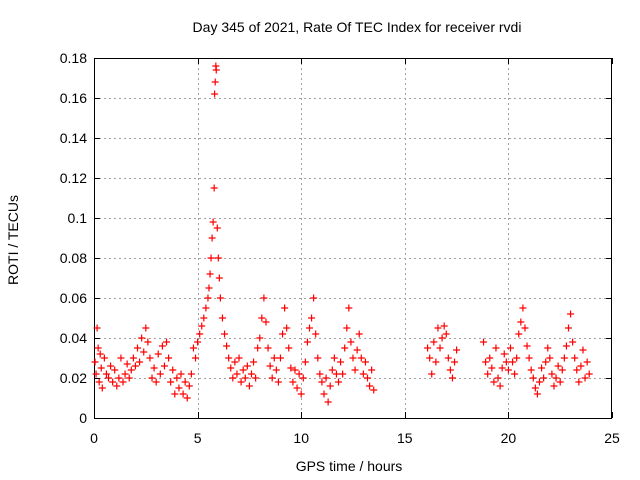 This screenshot has width=640, height=480. What do you see at coordinates (83, 418) in the screenshot?
I see `y-tick-label: 0` at bounding box center [83, 418].